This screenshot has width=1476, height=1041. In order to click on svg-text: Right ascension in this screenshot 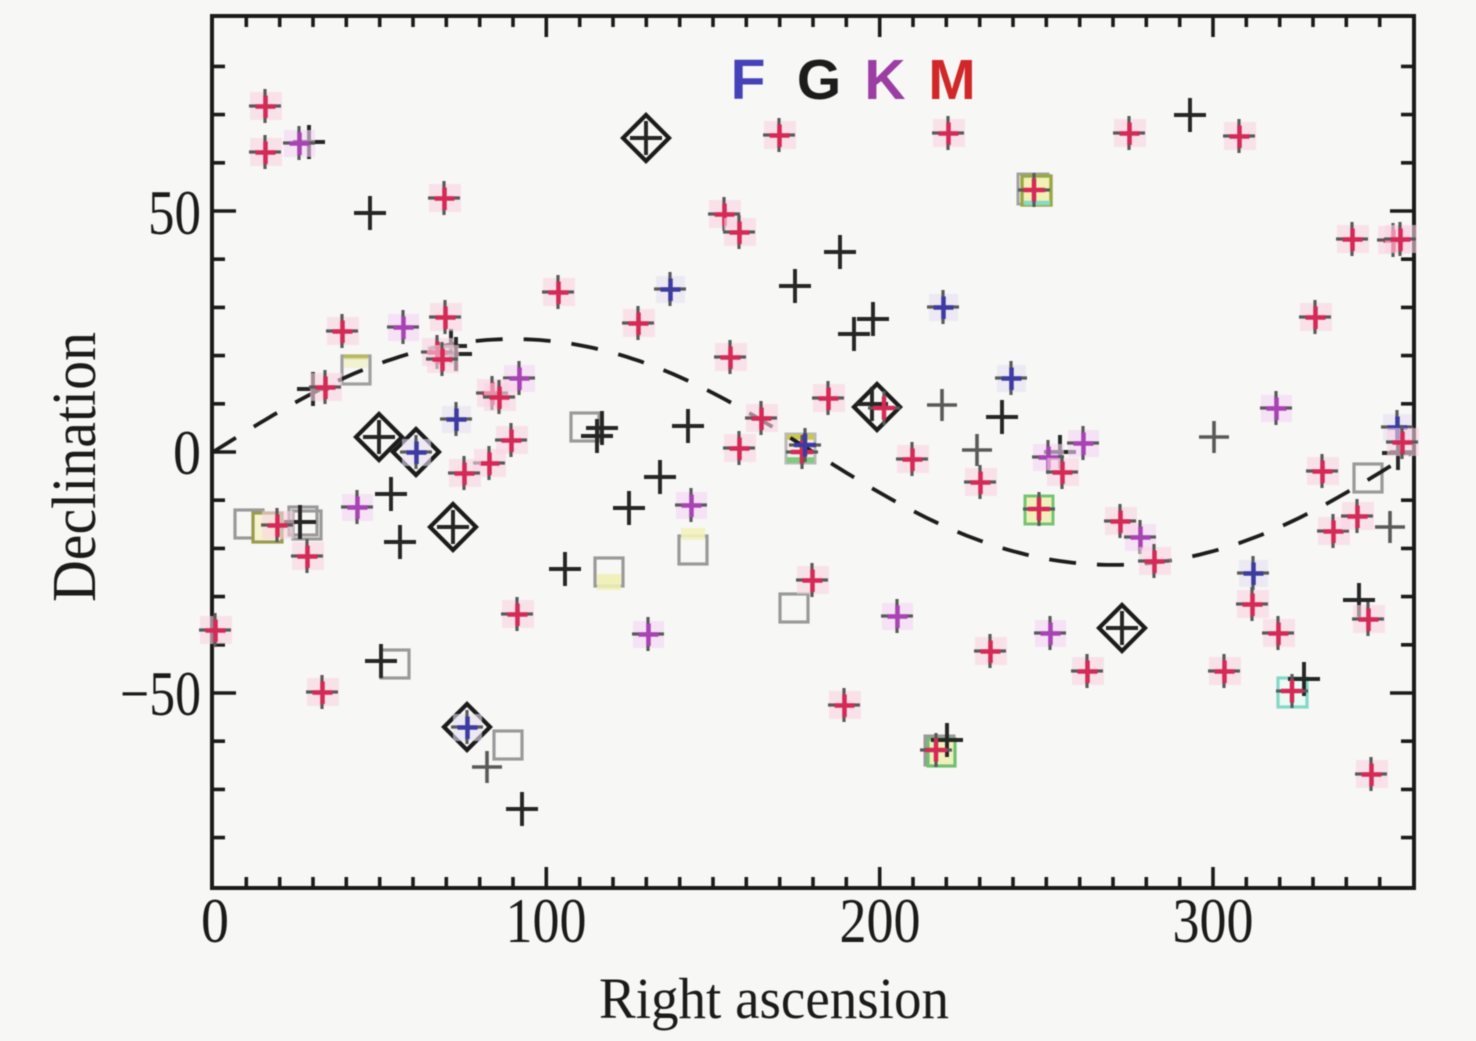, I will do `click(774, 998)`.